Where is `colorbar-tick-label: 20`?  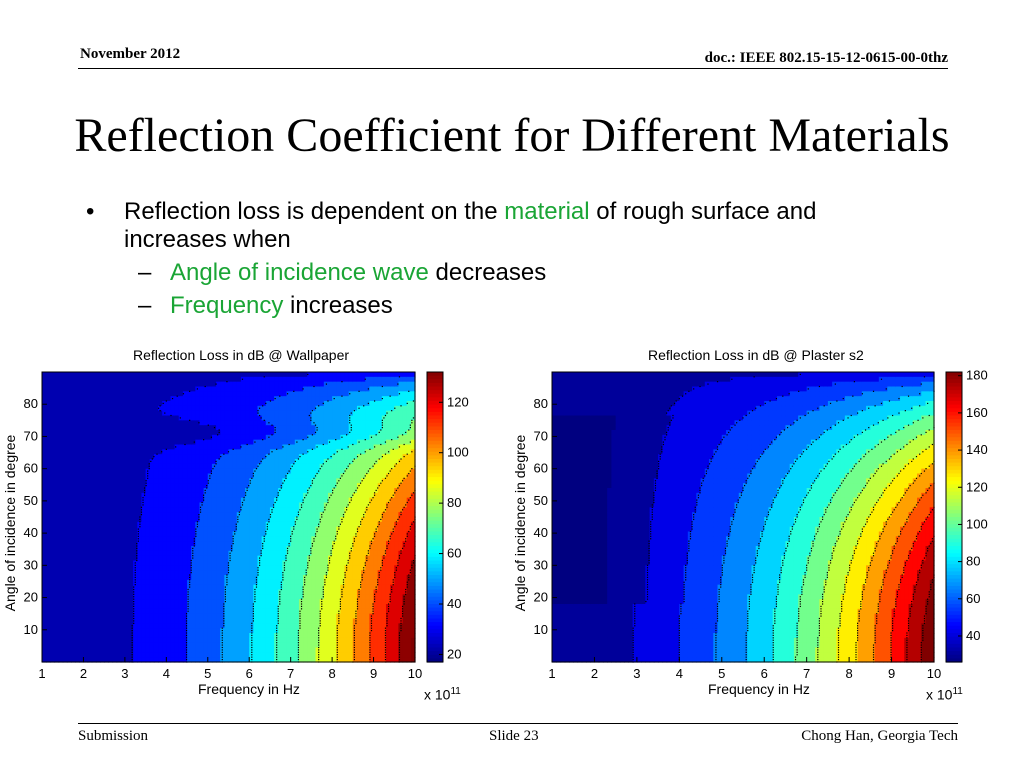
colorbar-tick-label: 20 is located at coordinates (454, 653).